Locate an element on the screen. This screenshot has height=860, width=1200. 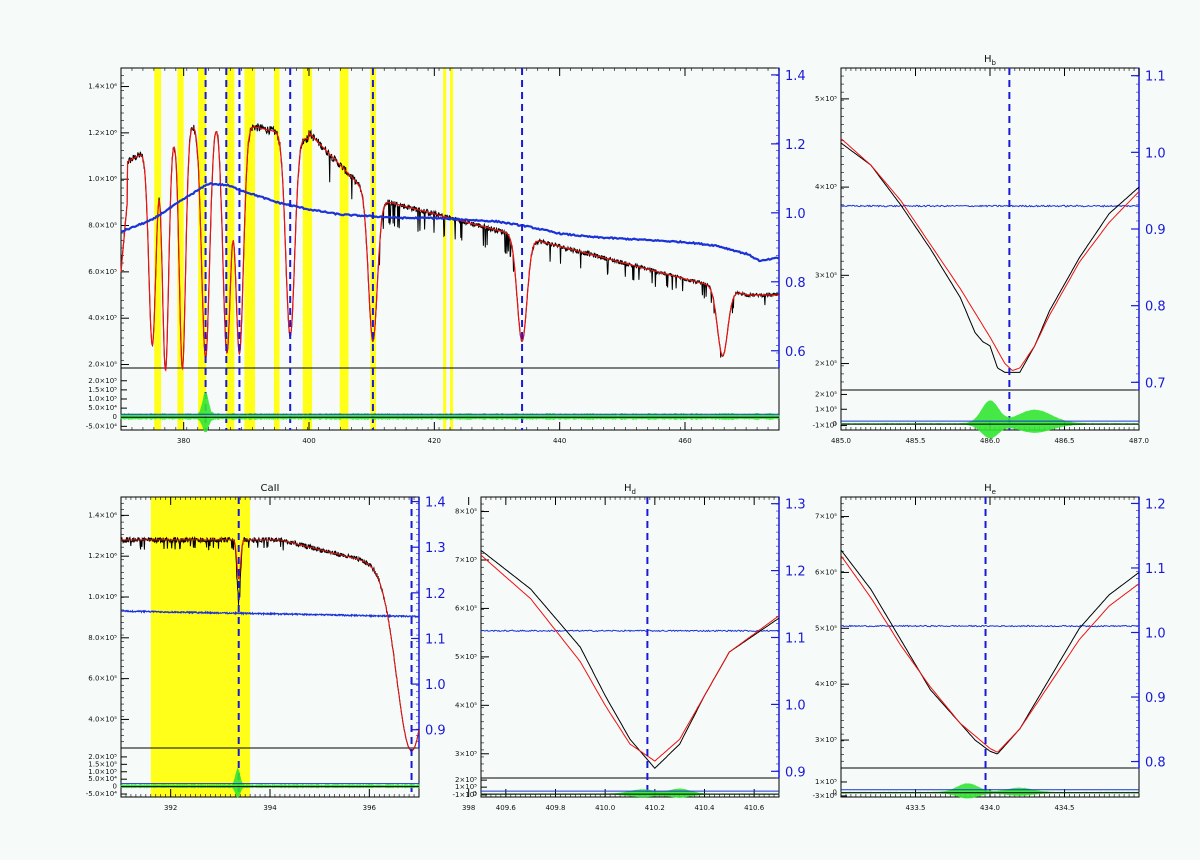
y2-tick-label: 0.6 is located at coordinates (795, 352).